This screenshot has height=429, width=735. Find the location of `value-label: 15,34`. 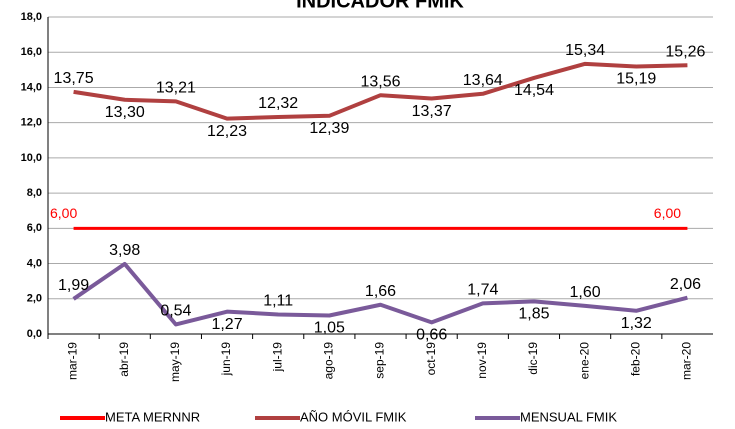

value-label: 15,34 is located at coordinates (585, 50).